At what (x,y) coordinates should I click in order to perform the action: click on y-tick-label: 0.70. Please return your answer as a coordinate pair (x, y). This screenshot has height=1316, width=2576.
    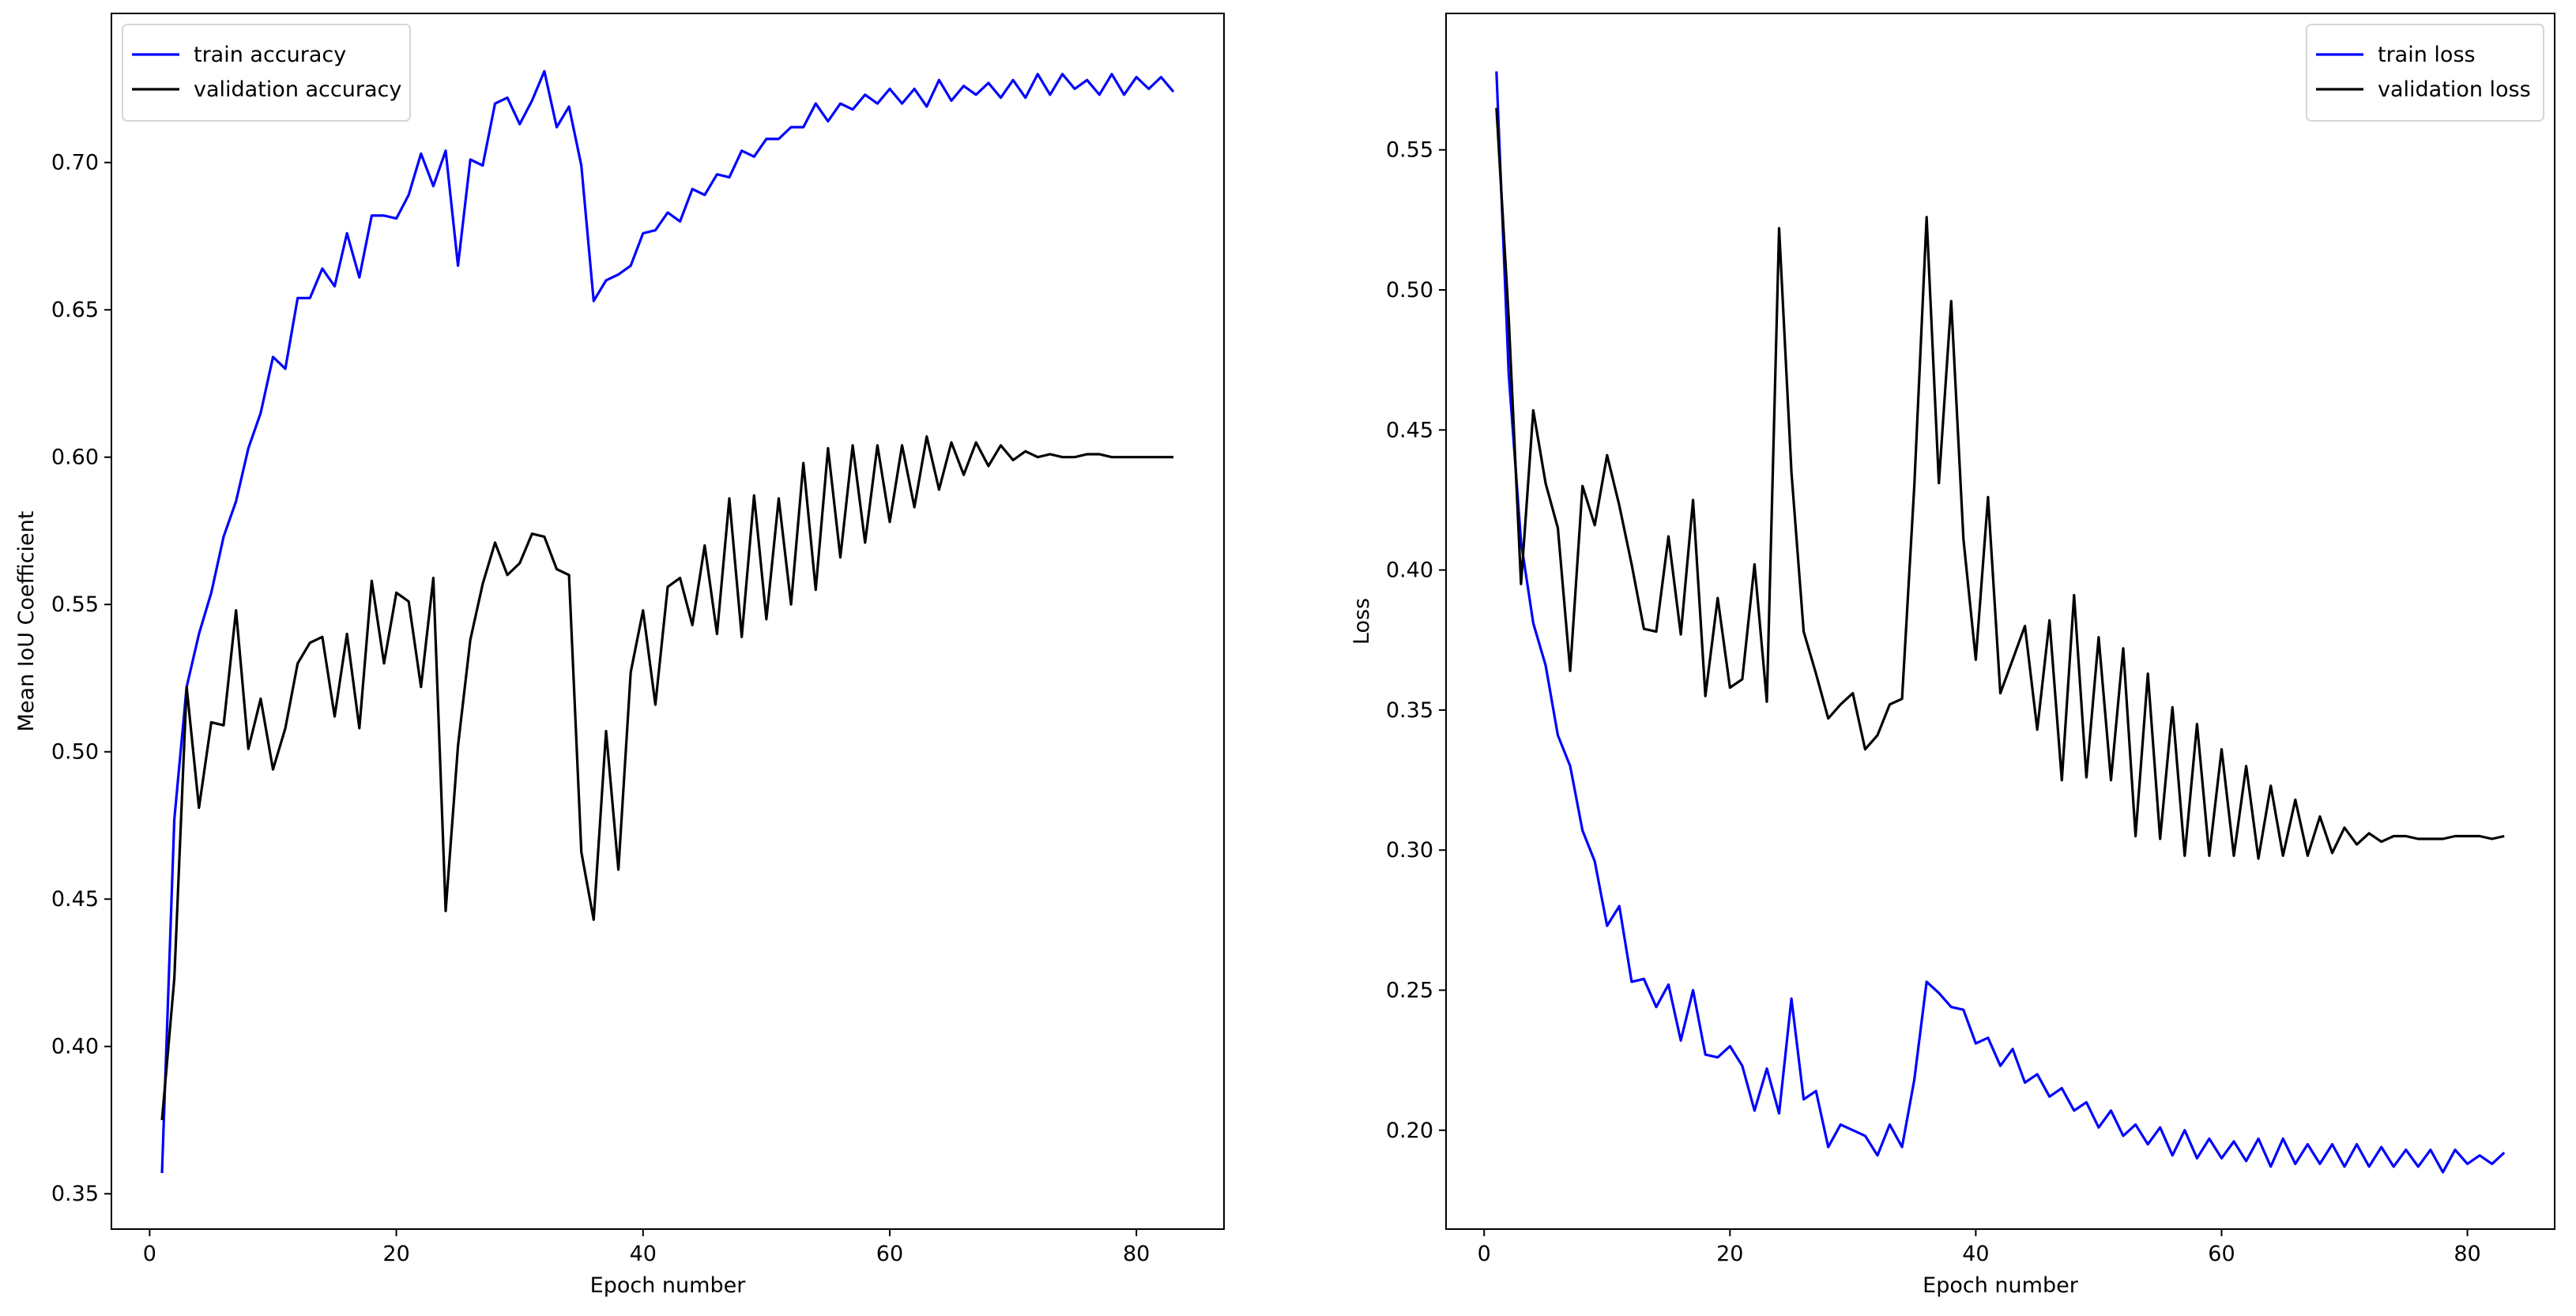
    Looking at the image, I should click on (75, 163).